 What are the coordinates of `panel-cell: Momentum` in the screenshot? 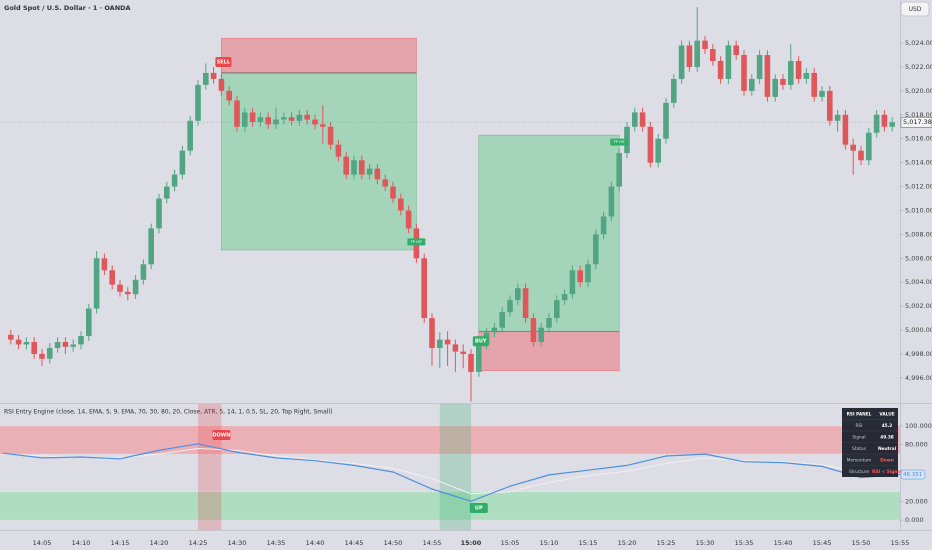 It's located at (859, 460).